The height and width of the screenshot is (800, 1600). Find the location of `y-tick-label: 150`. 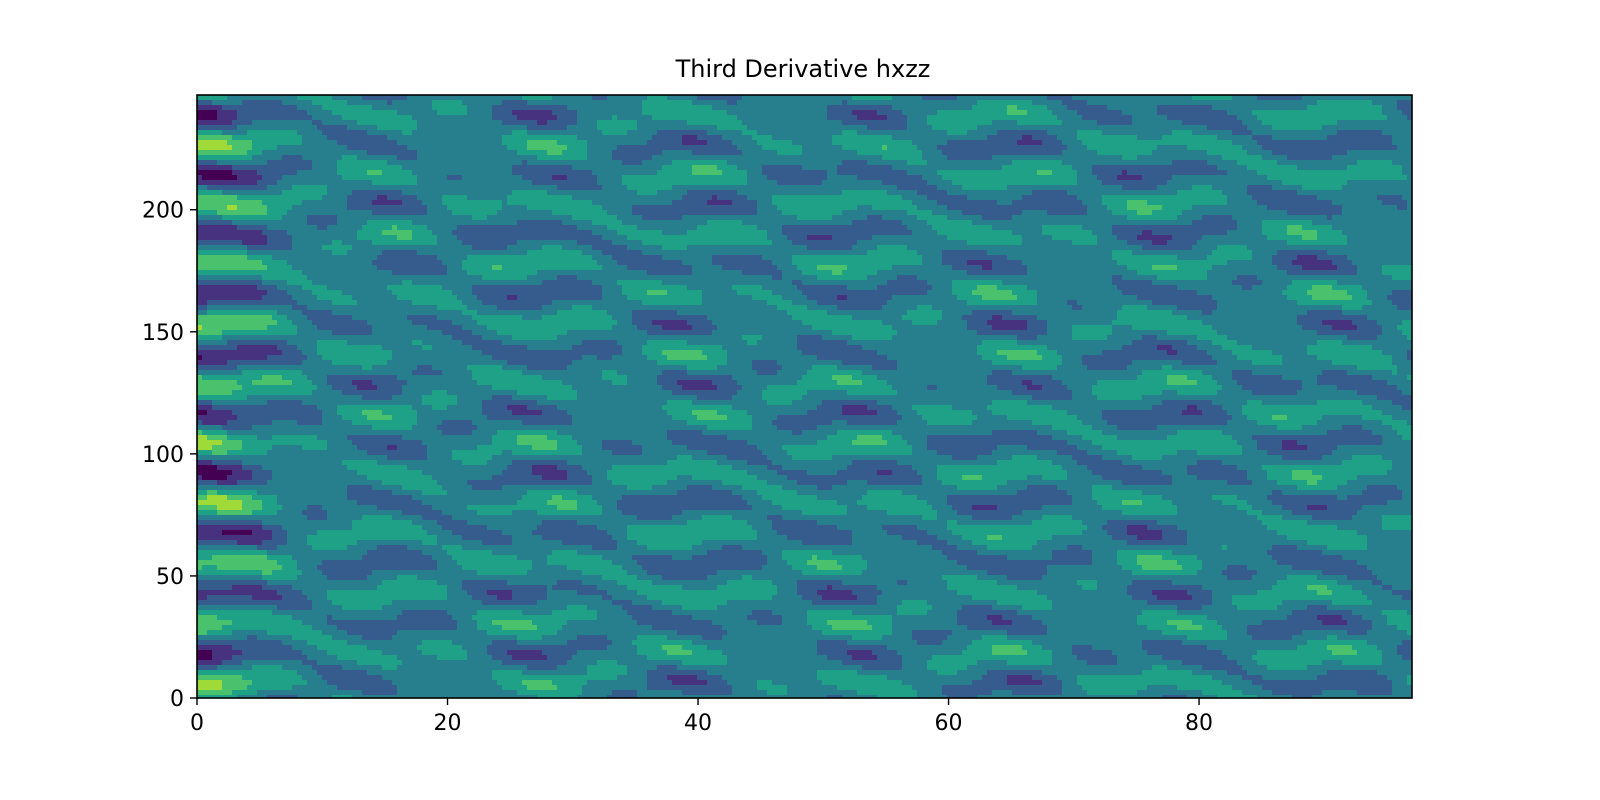

y-tick-label: 150 is located at coordinates (163, 333).